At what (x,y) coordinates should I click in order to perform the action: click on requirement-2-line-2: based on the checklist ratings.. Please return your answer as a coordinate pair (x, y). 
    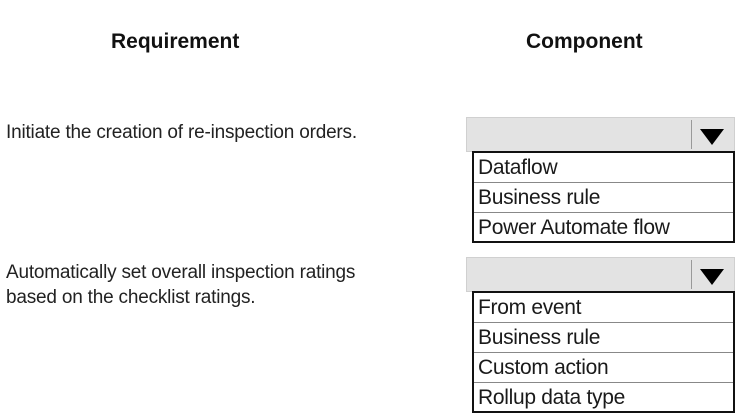
    Looking at the image, I should click on (131, 297).